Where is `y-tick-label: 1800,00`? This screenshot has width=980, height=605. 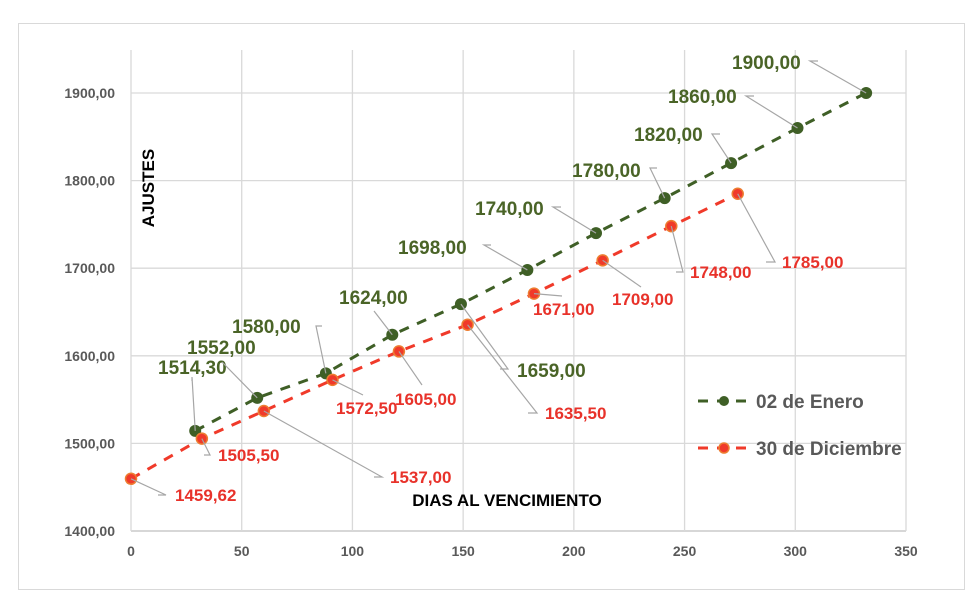 y-tick-label: 1800,00 is located at coordinates (89, 181).